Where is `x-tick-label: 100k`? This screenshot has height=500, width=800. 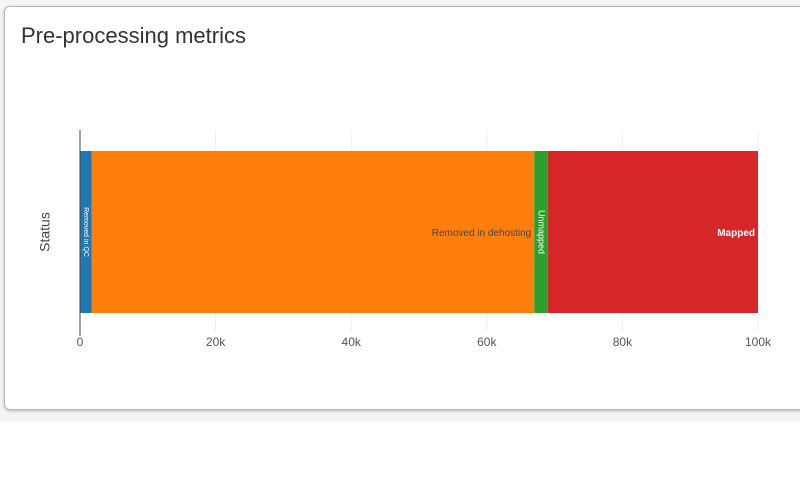 x-tick-label: 100k is located at coordinates (758, 342).